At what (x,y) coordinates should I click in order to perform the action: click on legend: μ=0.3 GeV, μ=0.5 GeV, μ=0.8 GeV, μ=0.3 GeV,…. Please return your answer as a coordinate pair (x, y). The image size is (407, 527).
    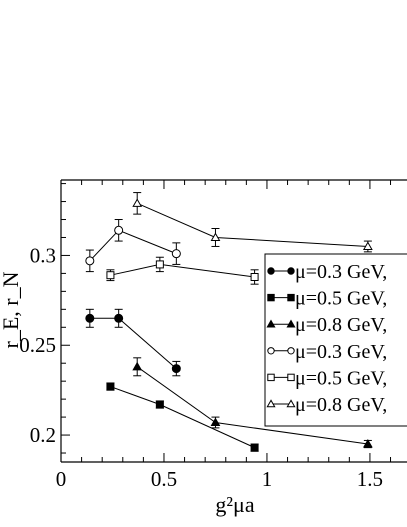
    Looking at the image, I should click on (335, 340).